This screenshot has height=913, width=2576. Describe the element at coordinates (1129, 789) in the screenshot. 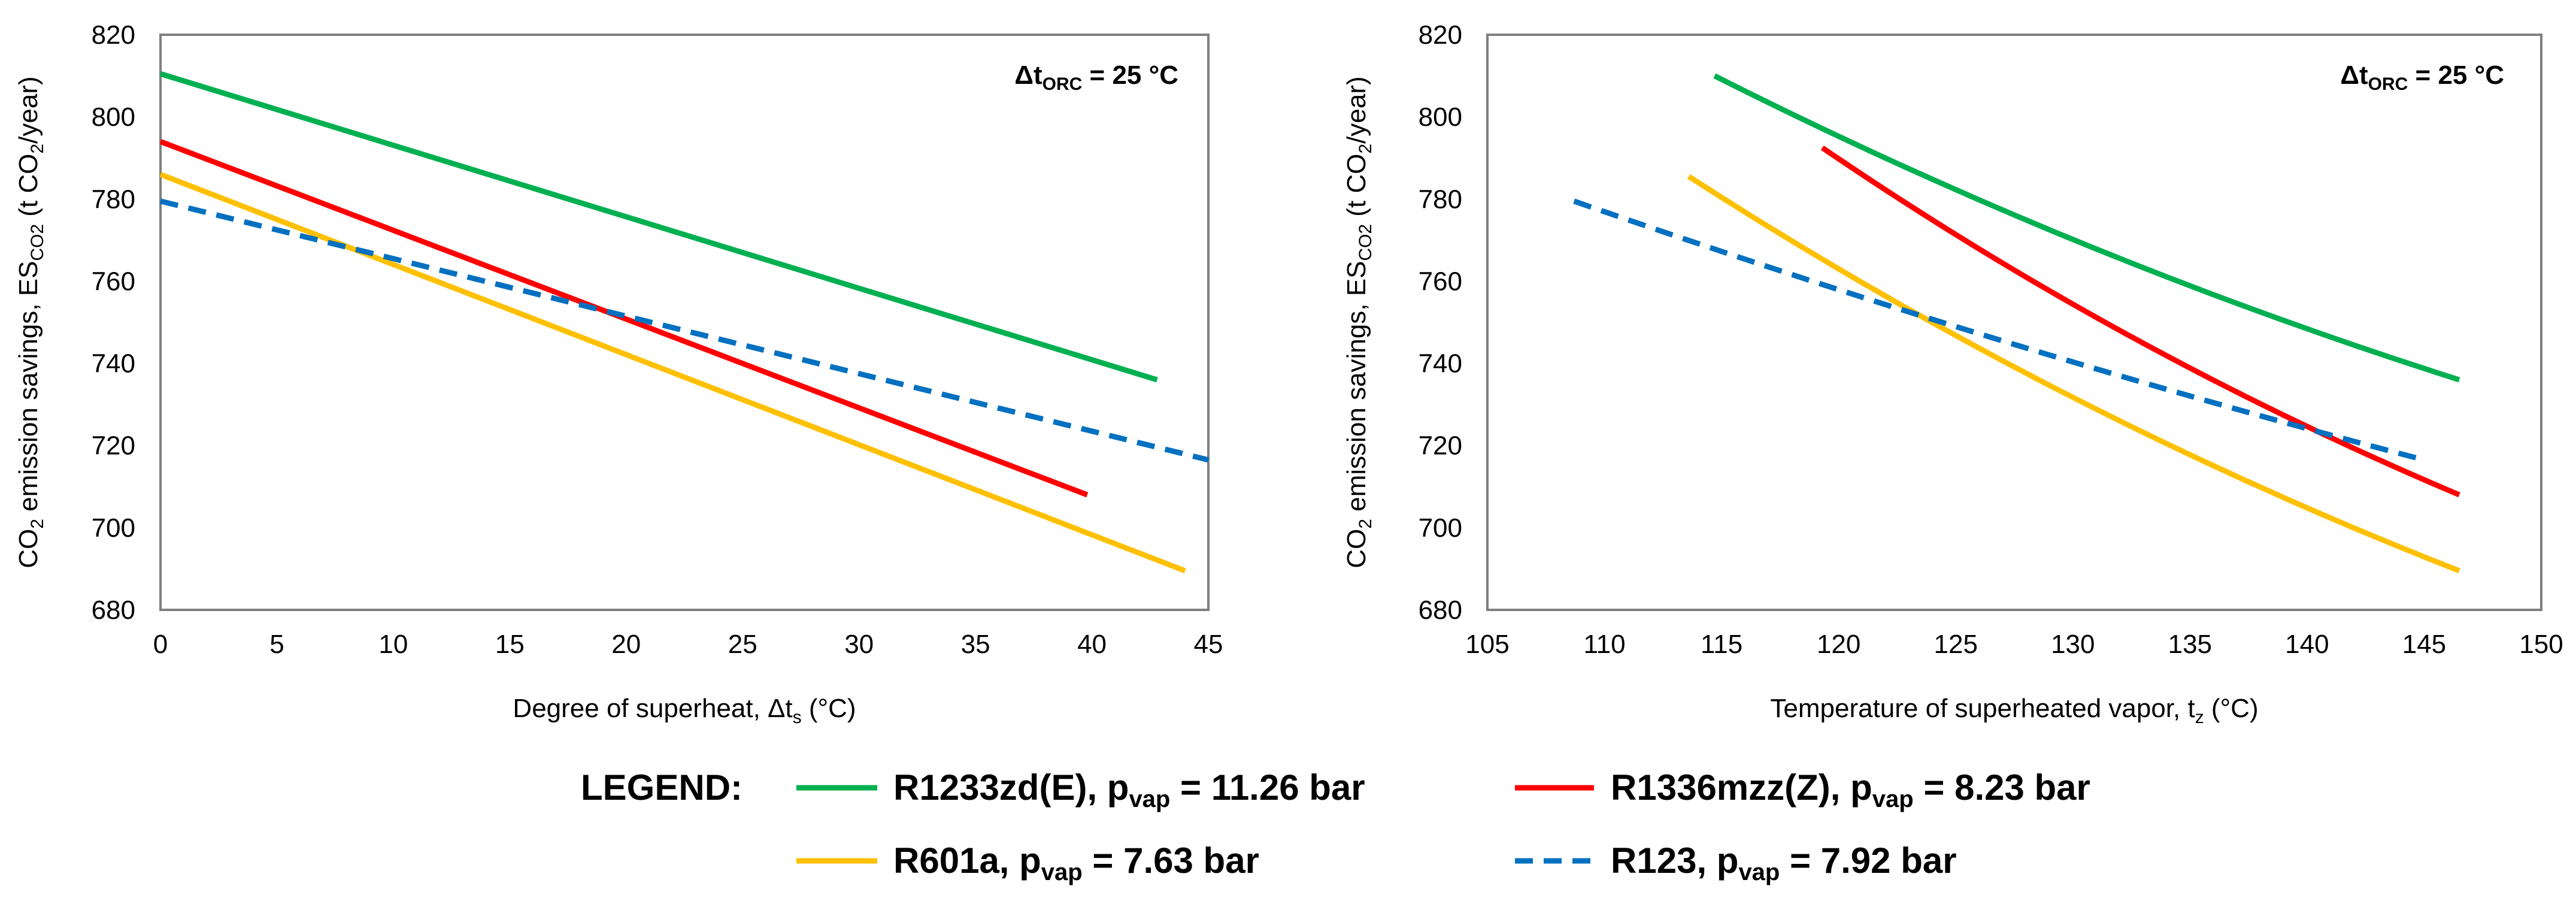

I see `legend-label: R1233zd(E), pvap = 11.26 bar` at that location.